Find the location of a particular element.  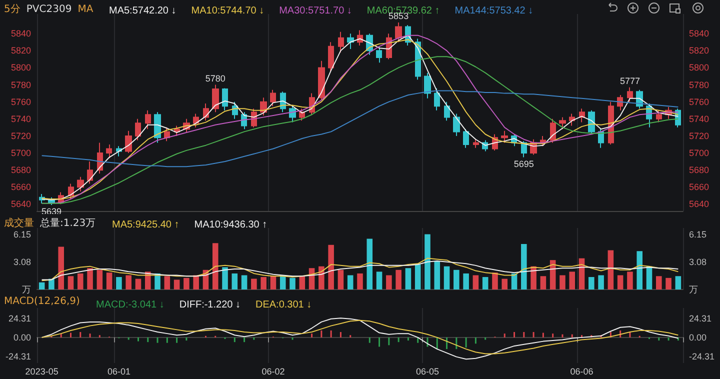

y-tick-label: 3.08 is located at coordinates (22, 262).